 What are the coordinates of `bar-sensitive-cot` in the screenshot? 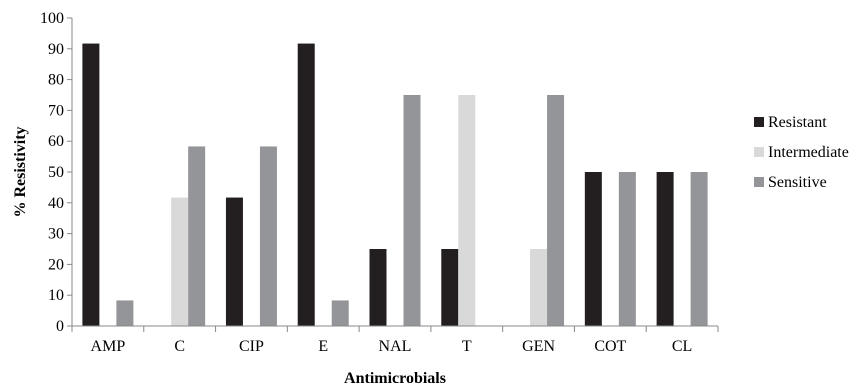 It's located at (627, 249).